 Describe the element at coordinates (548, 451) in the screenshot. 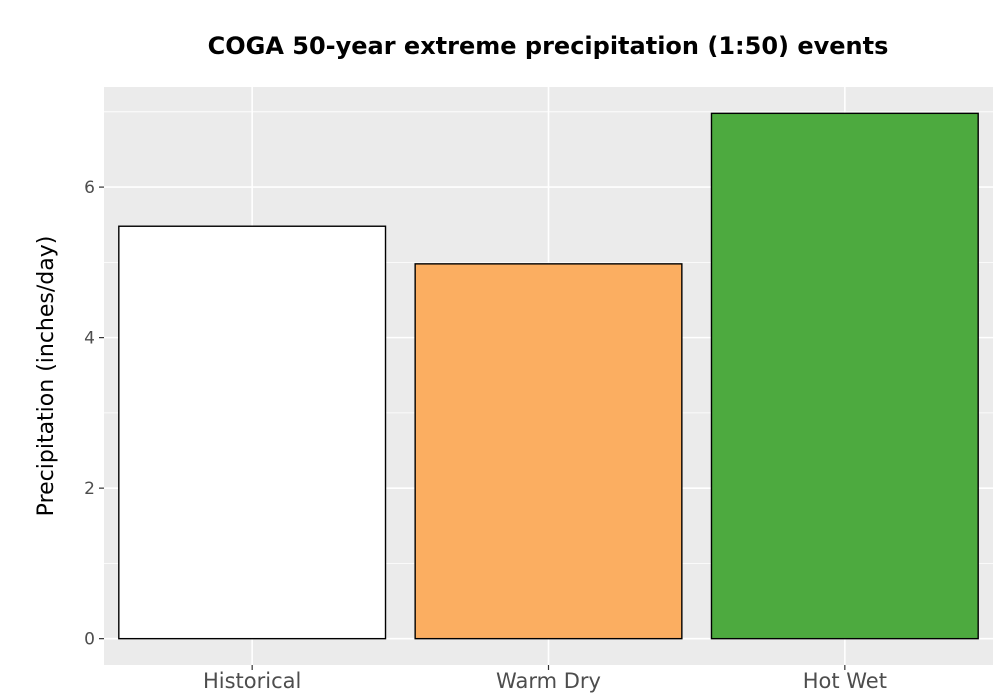

I see `bar-warm-dry` at that location.